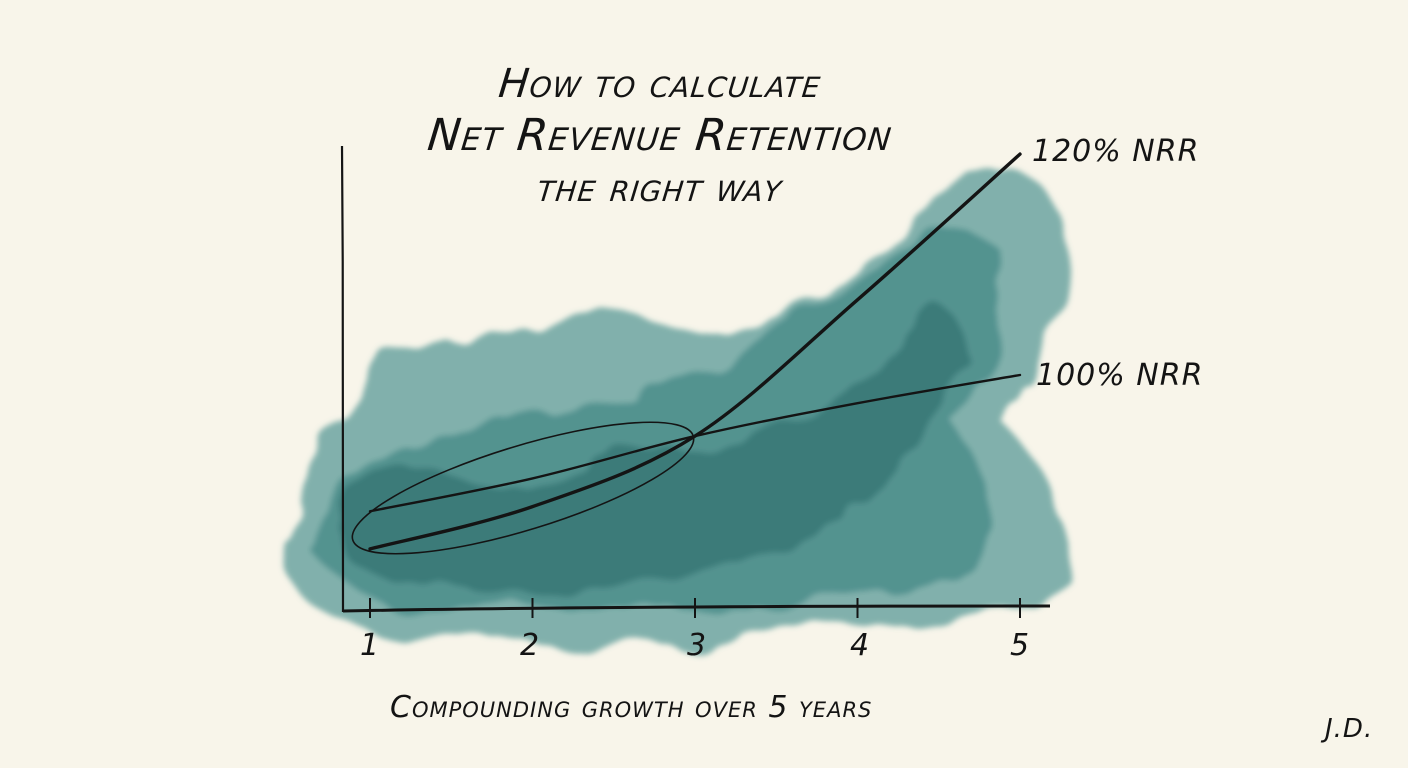  Describe the element at coordinates (530, 645) in the screenshot. I see `x-tick-label: 2` at that location.